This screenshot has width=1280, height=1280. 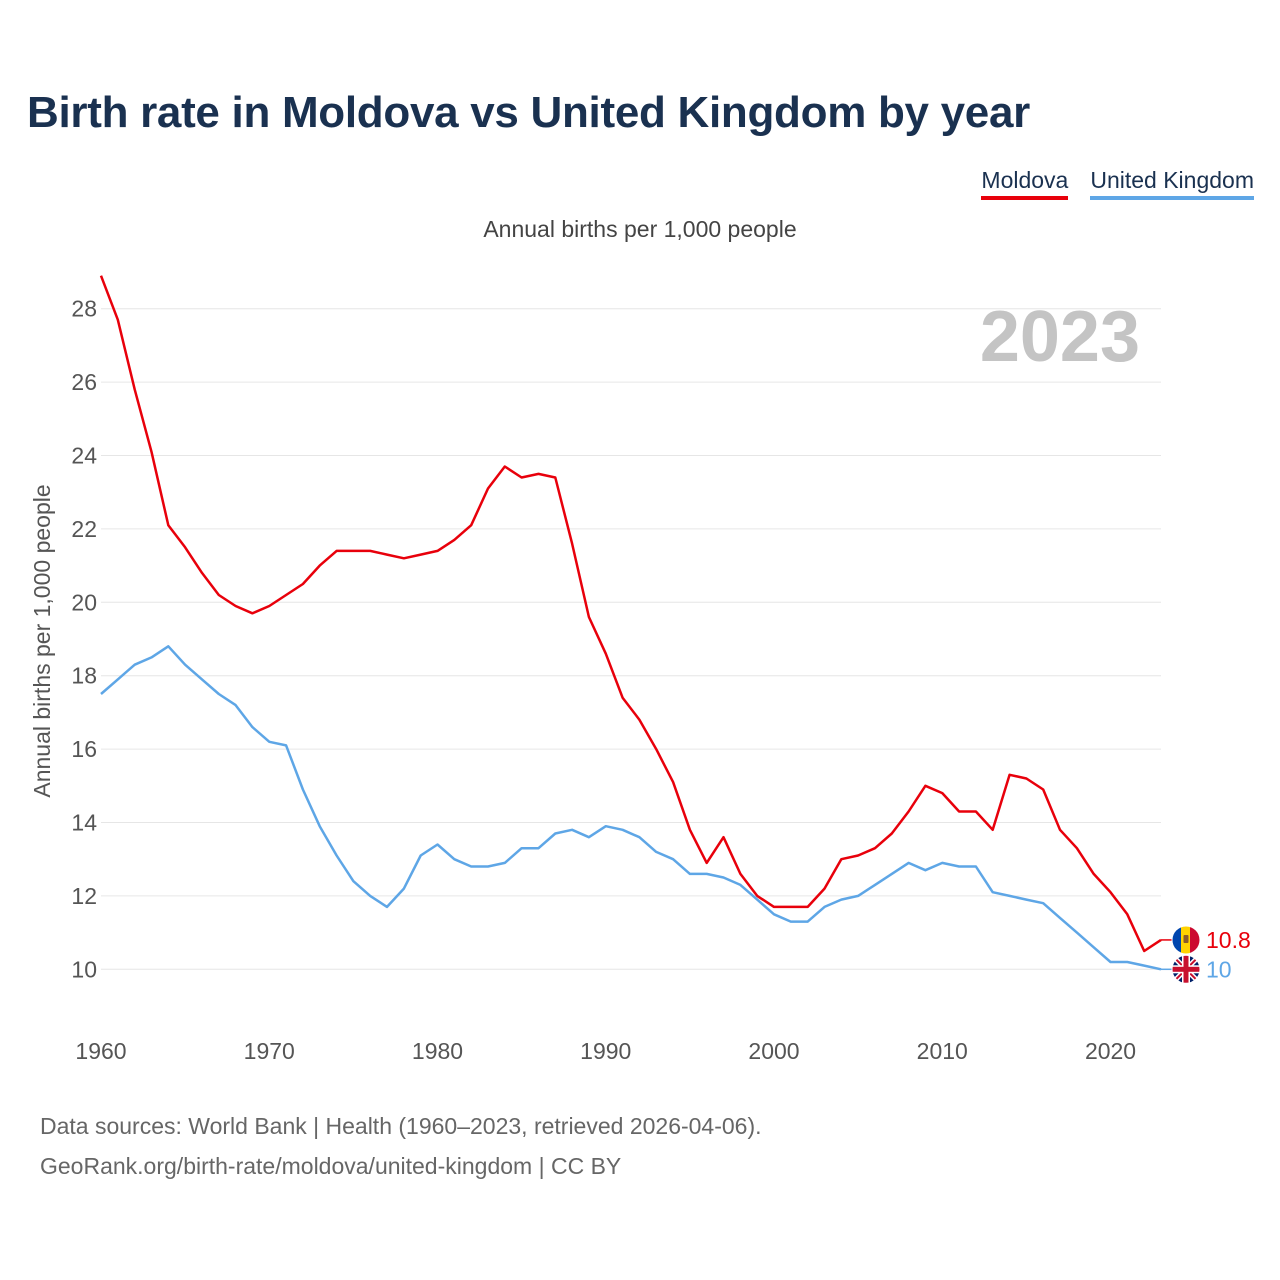 I want to click on x-tick-label: 2020, so click(x=1110, y=1051).